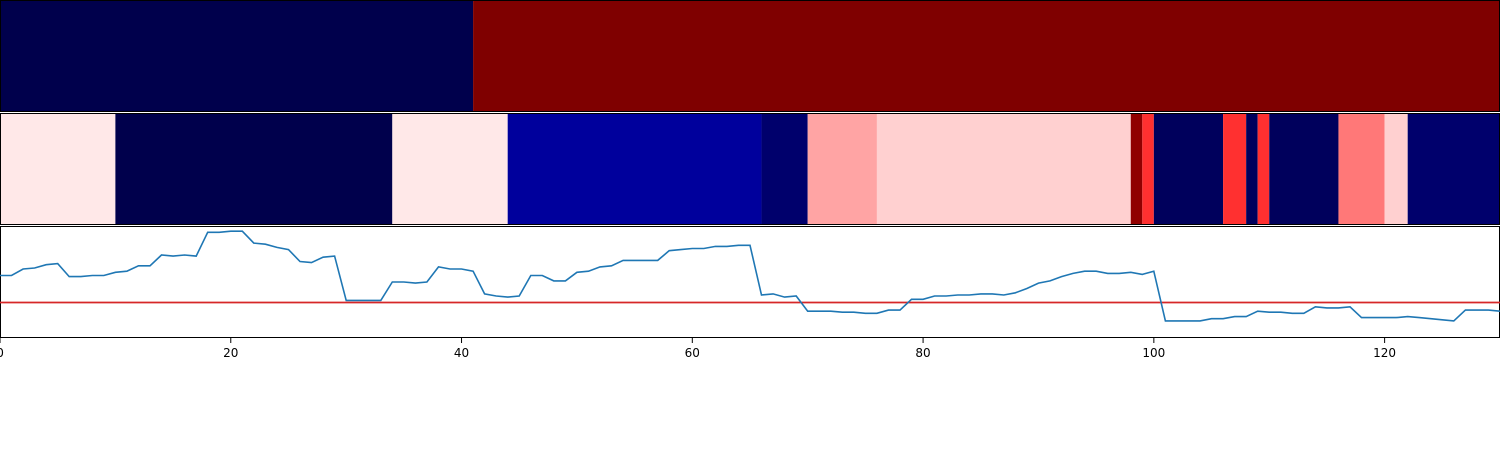 The width and height of the screenshot is (1500, 454). I want to click on x-tick-label: 100, so click(1153, 353).